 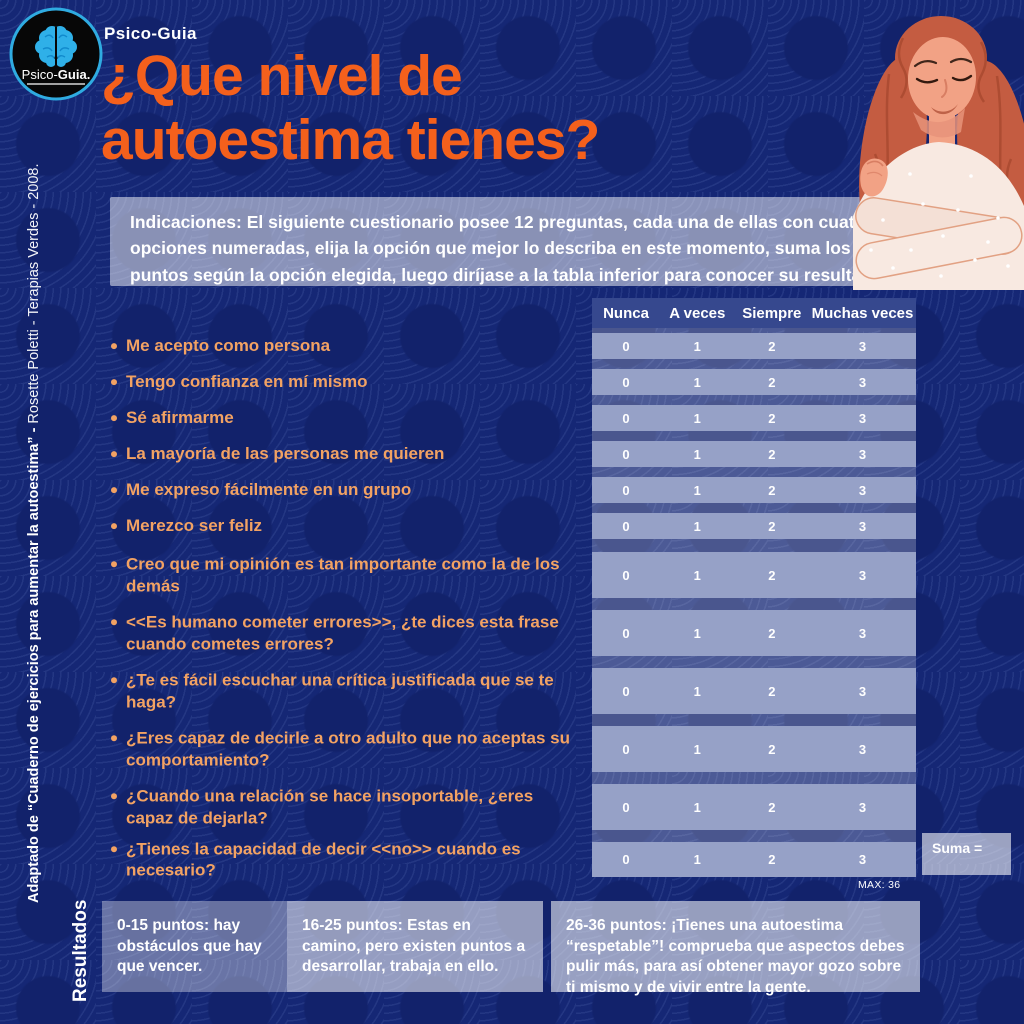 What do you see at coordinates (966, 854) in the screenshot?
I see `suma-box: Suma =` at bounding box center [966, 854].